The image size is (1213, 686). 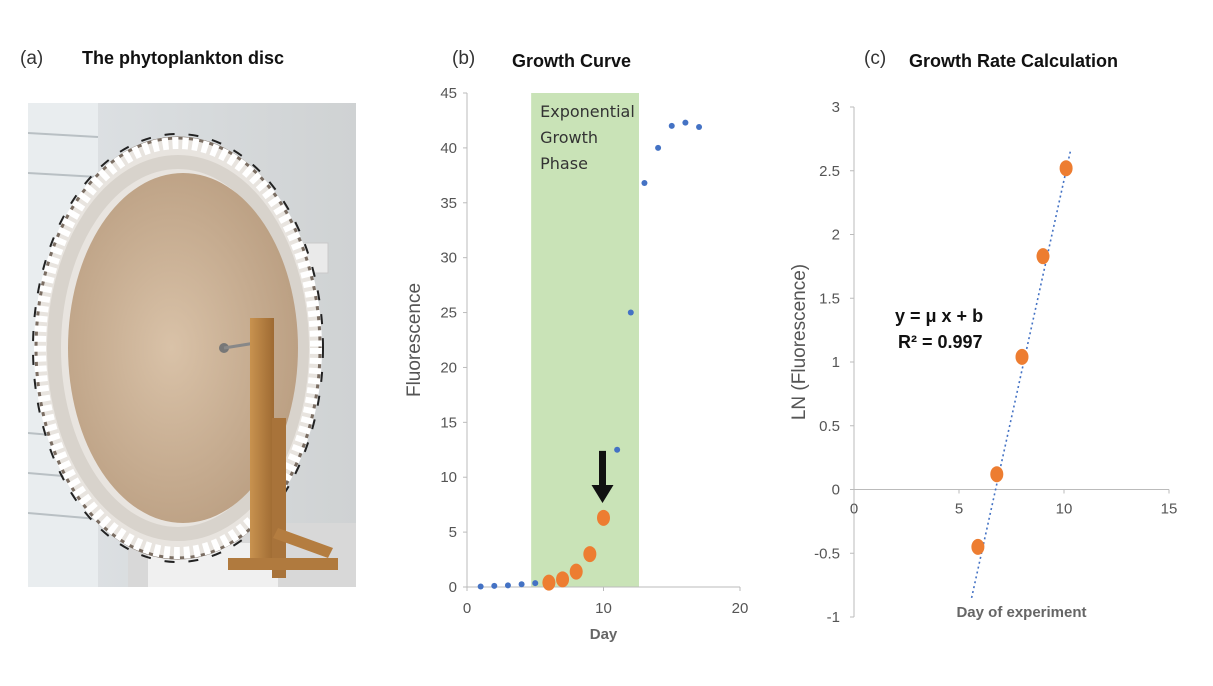 What do you see at coordinates (875, 58) in the screenshot?
I see `panel-c-label: (c)` at bounding box center [875, 58].